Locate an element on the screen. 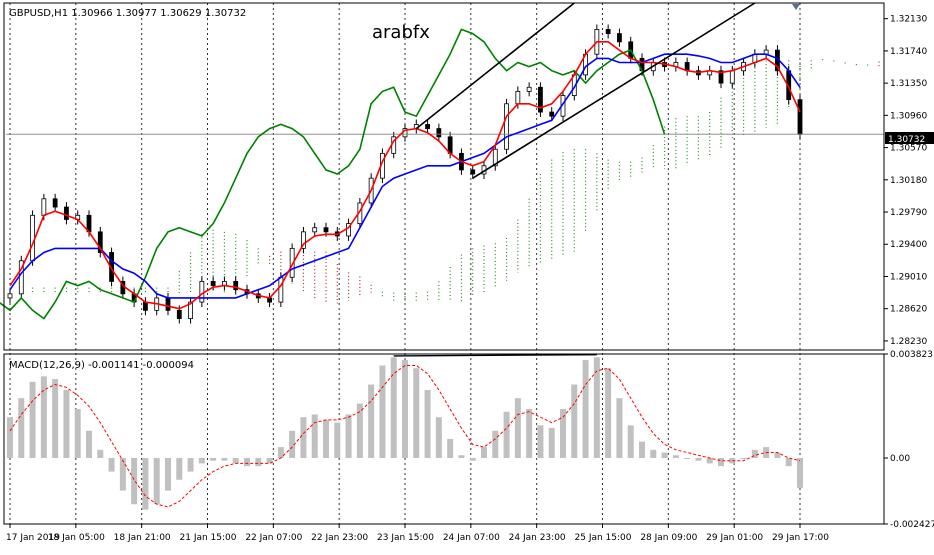  current-price-label: 1.30732 is located at coordinates (906, 140).